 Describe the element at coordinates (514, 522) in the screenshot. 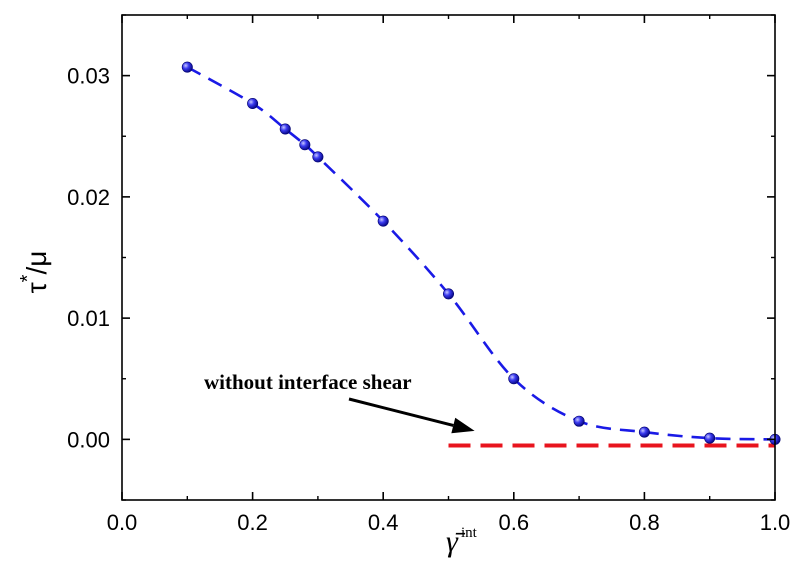

I see `x-tick-label: 0.6` at that location.